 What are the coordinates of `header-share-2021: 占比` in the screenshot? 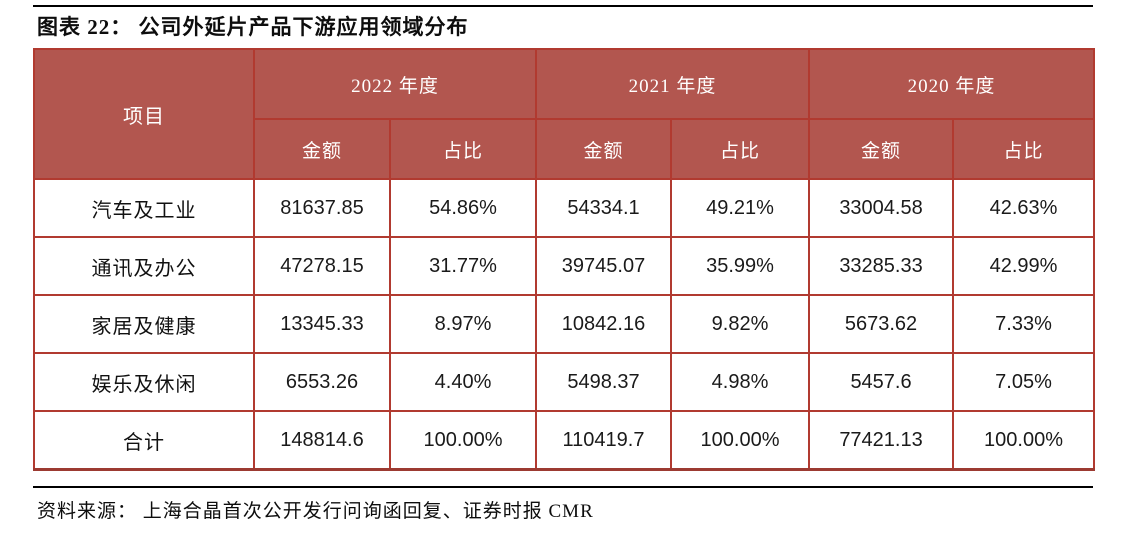 It's located at (740, 149).